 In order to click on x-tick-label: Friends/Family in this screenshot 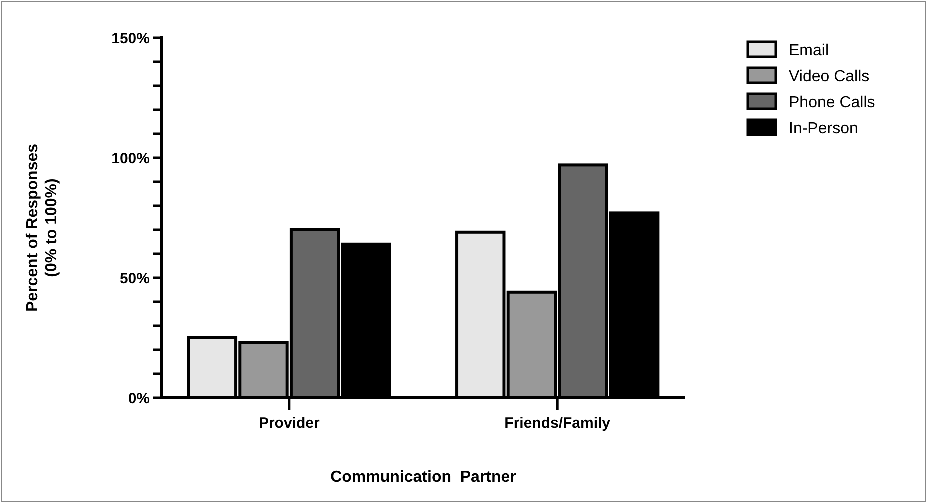, I will do `click(558, 423)`.